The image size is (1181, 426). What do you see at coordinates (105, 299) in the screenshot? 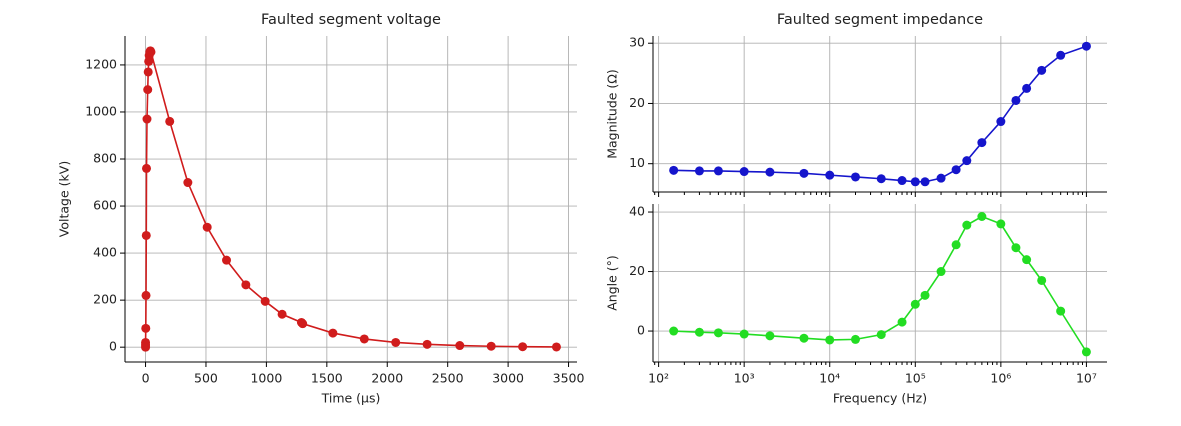
I see `y-tick-label: 200` at bounding box center [105, 299].